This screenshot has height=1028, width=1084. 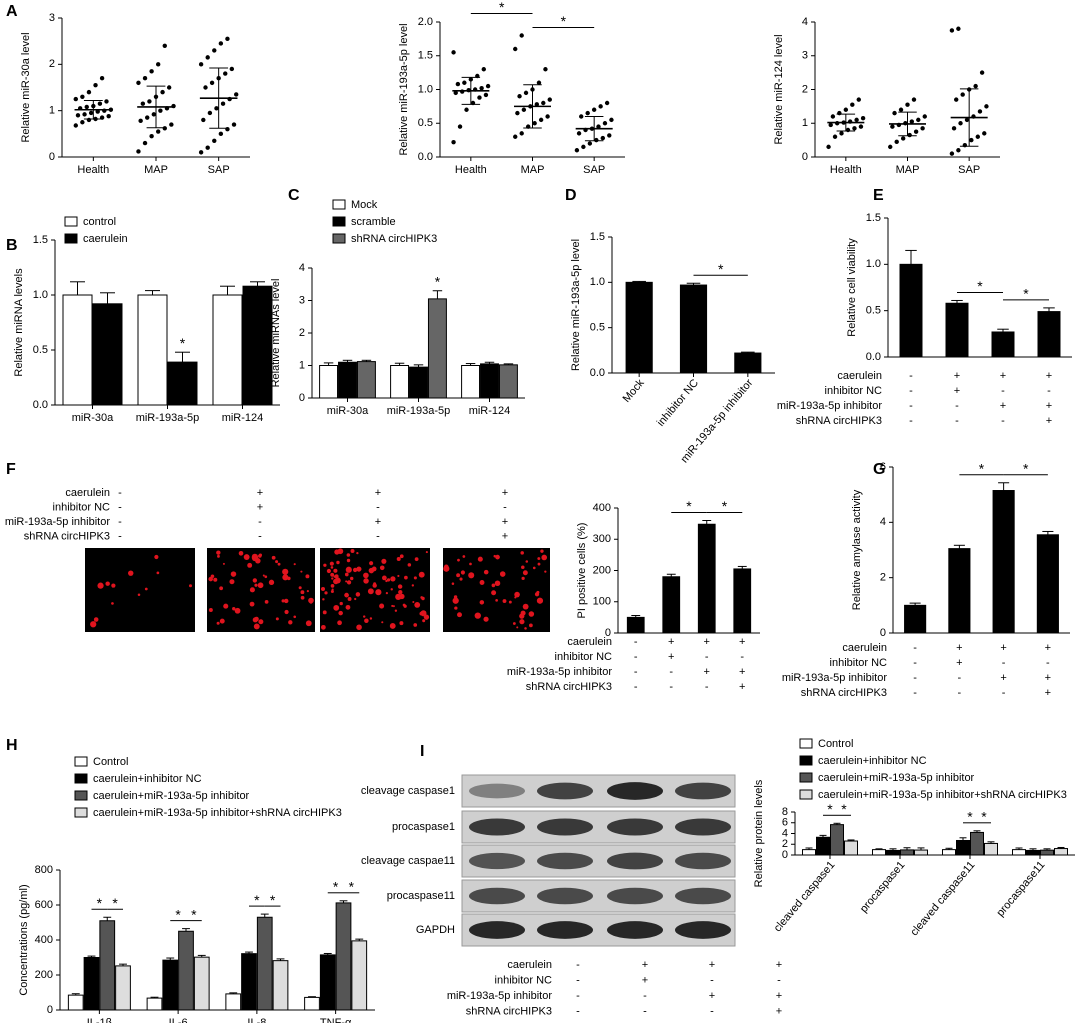 What do you see at coordinates (805, 896) in the screenshot?
I see `x-tick-label: cleaved caspase1` at bounding box center [805, 896].